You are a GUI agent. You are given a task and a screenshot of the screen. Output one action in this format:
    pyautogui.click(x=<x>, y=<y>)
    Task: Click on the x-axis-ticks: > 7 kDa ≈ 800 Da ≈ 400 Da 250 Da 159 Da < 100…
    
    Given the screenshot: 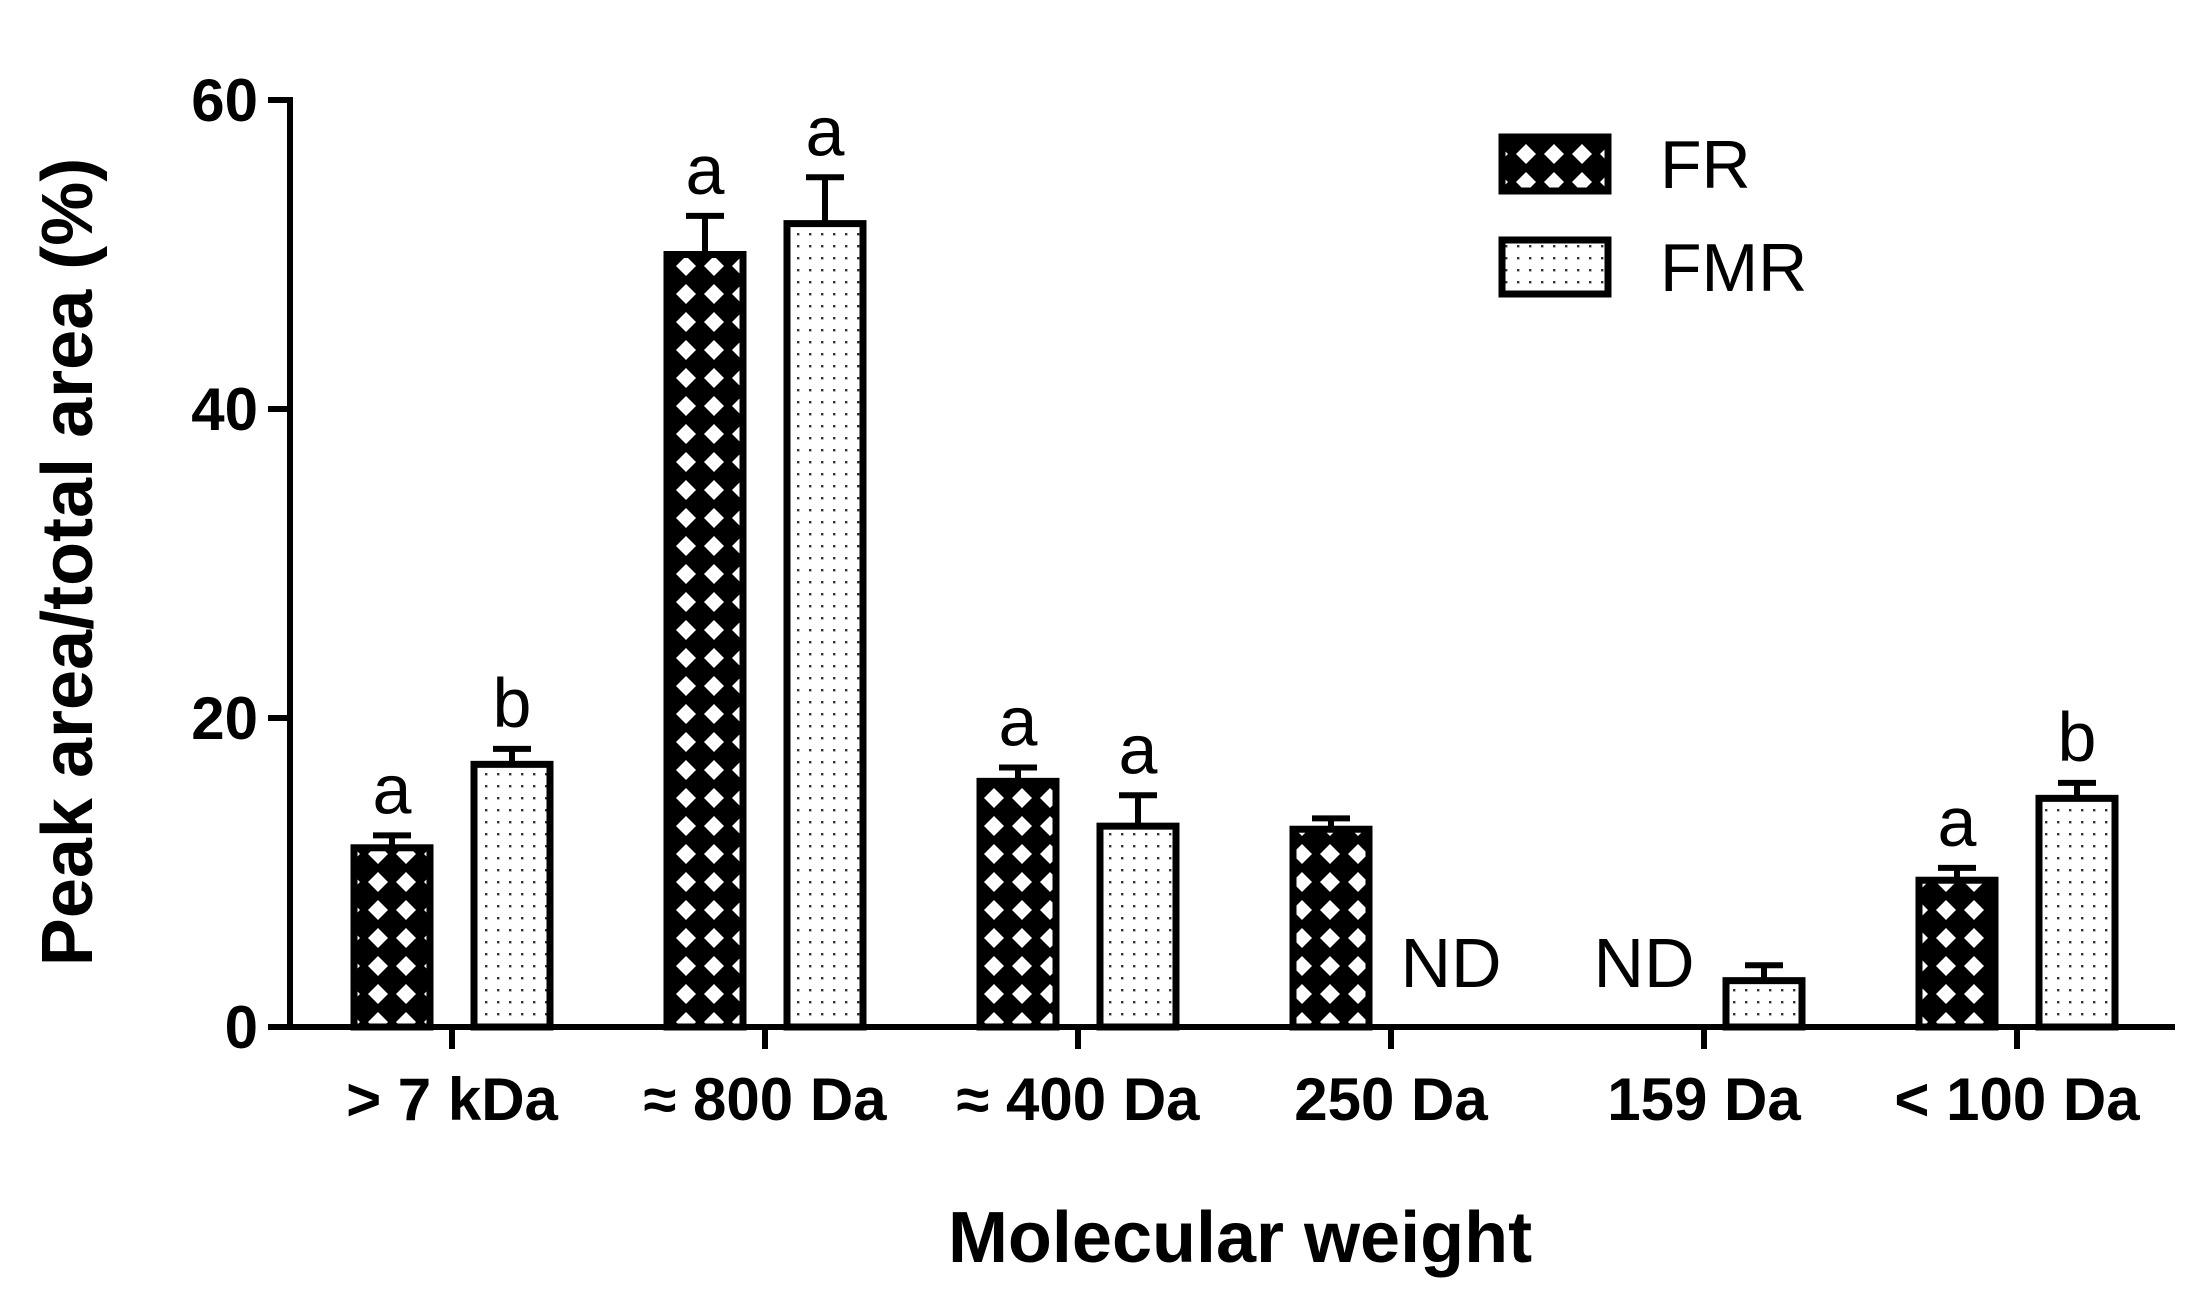 What is the action you would take?
    pyautogui.click(x=1243, y=1080)
    